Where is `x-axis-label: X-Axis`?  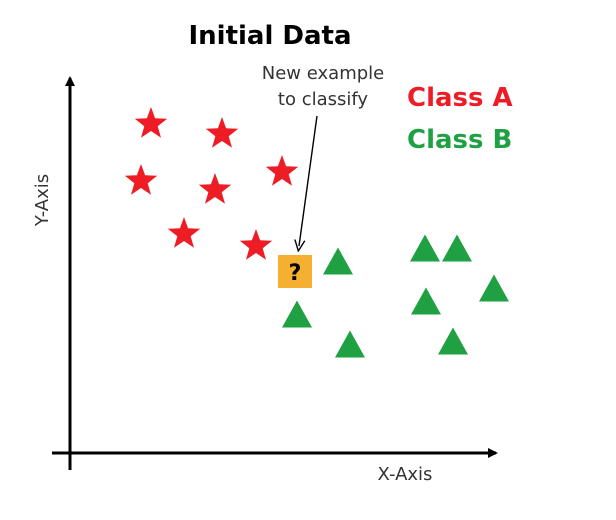
x-axis-label: X-Axis is located at coordinates (405, 474).